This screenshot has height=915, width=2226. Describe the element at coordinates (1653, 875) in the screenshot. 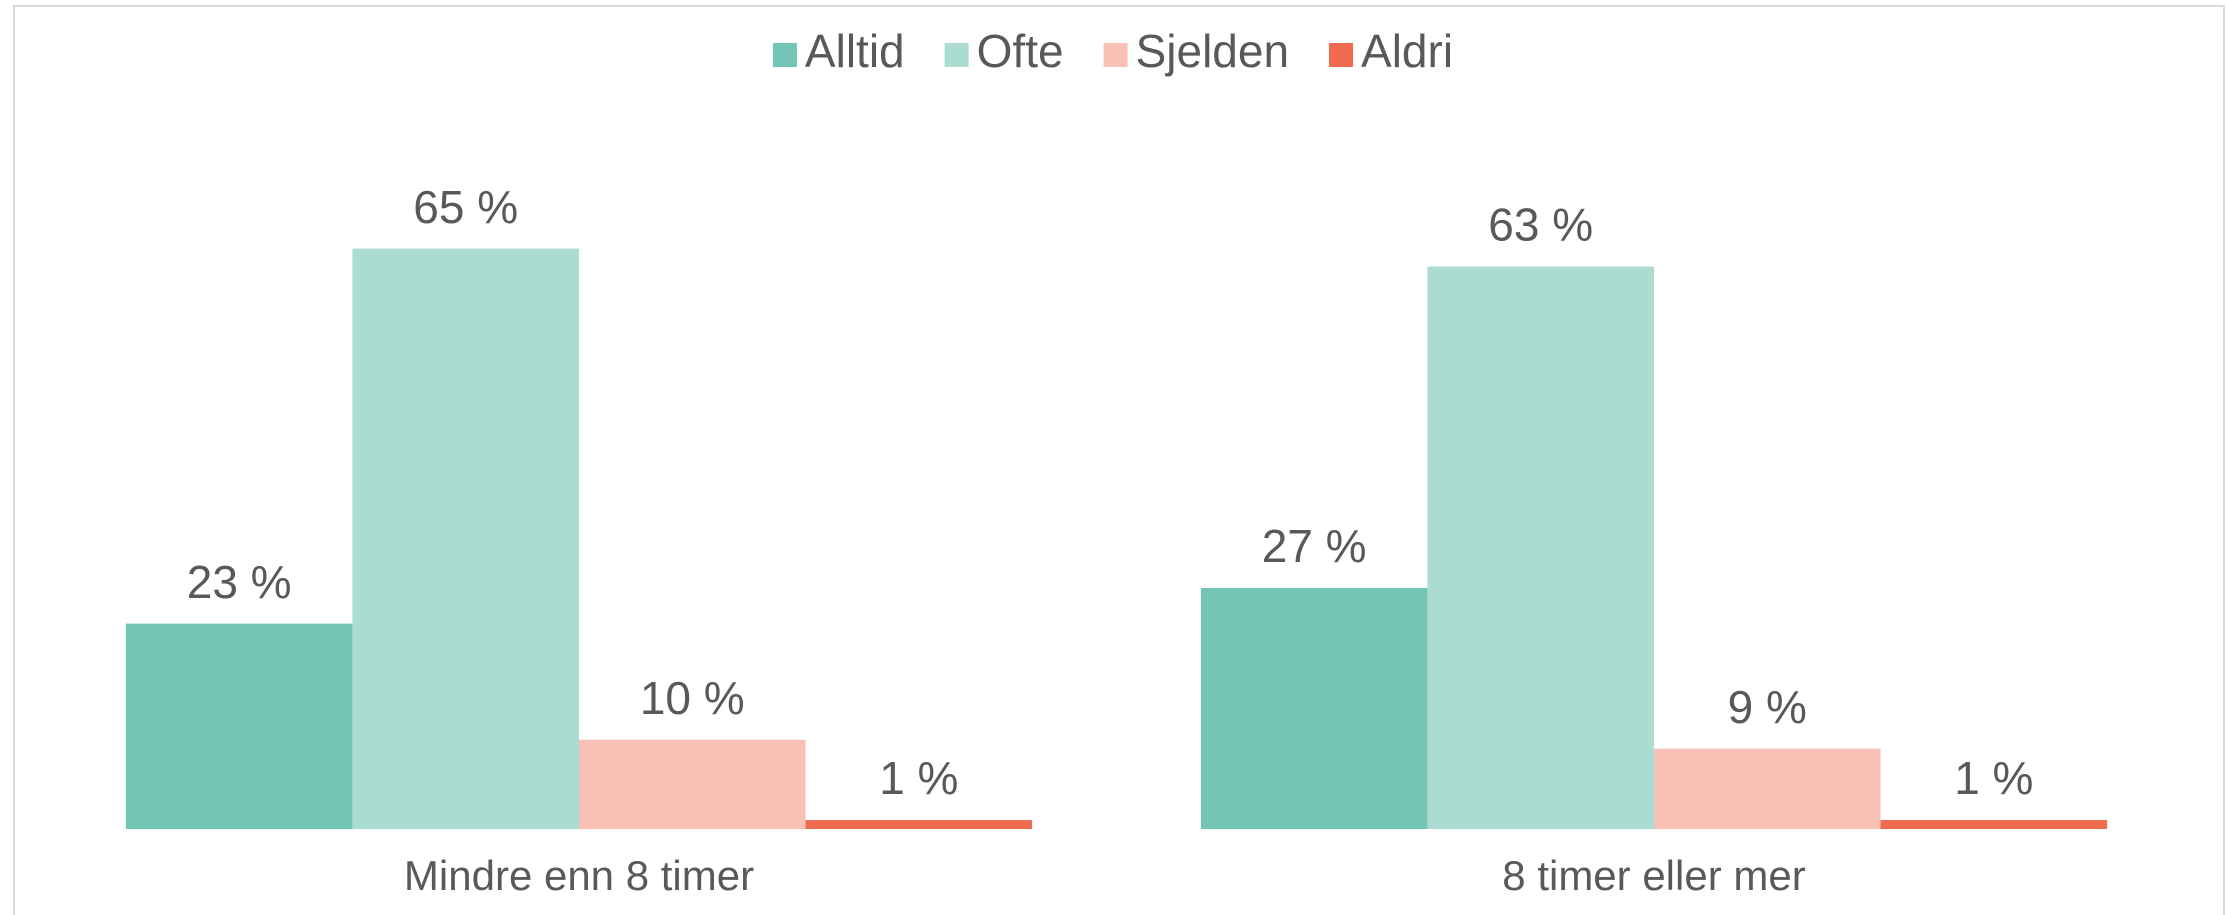

I see `x-tick-label: 8 timer eller mer` at that location.